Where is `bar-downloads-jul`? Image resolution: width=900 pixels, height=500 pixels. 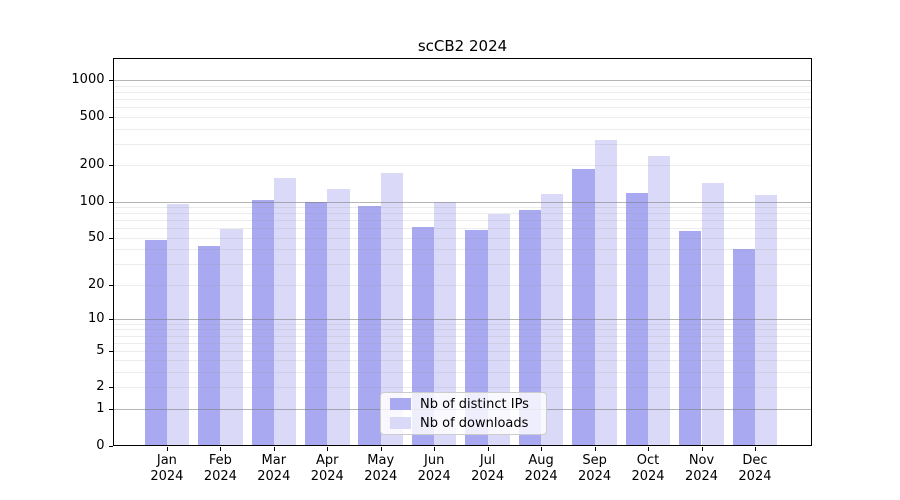
bar-downloads-jul is located at coordinates (498, 329).